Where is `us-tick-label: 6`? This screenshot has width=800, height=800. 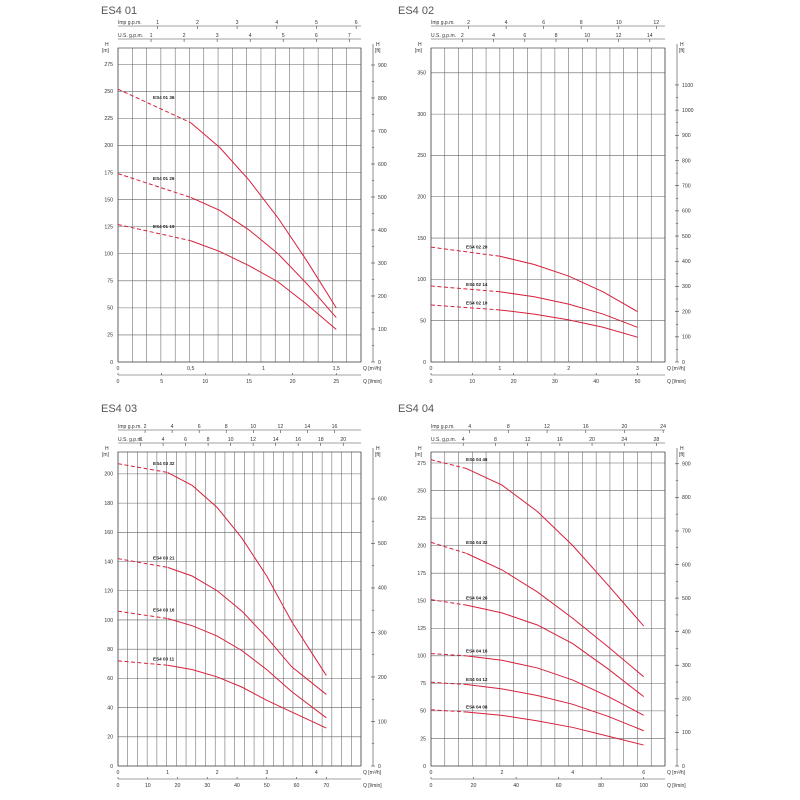 us-tick-label: 6 is located at coordinates (524, 36).